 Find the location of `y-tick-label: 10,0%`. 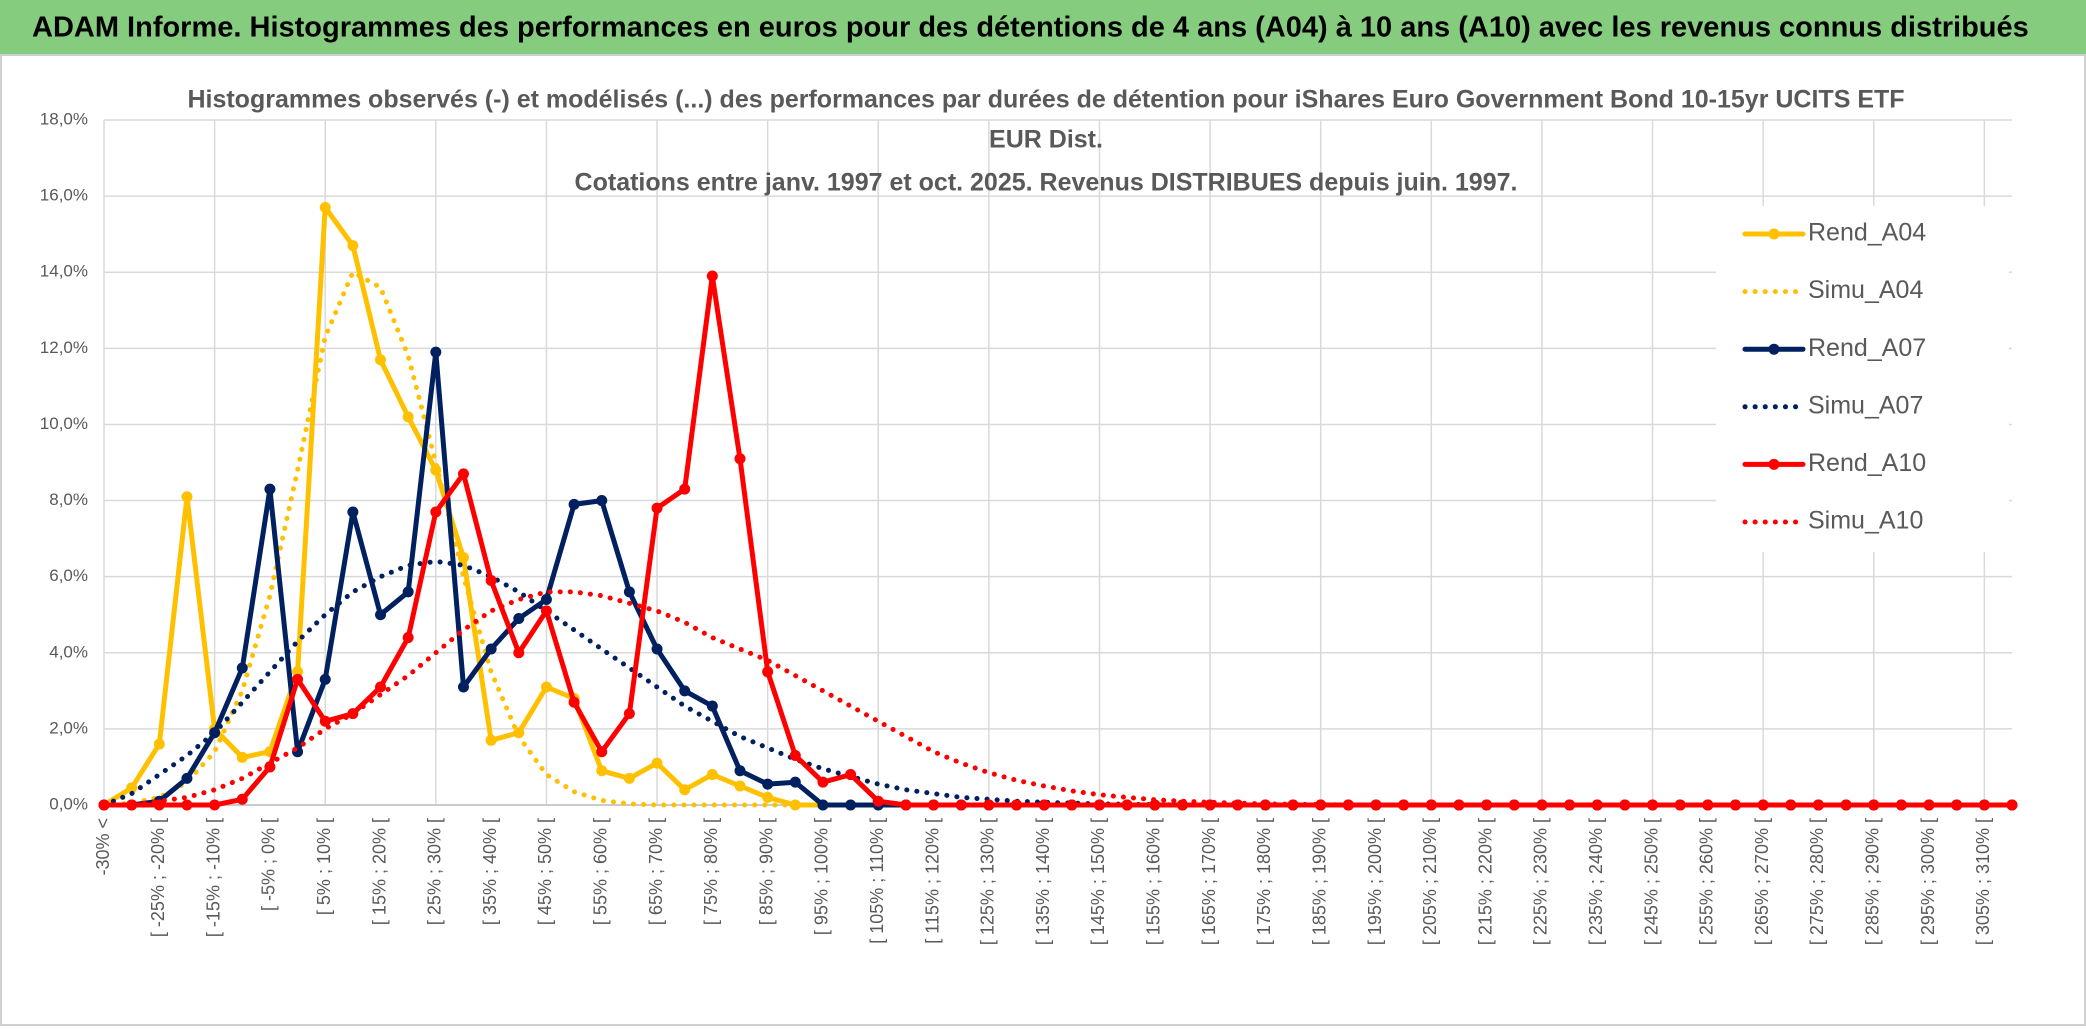

y-tick-label: 10,0% is located at coordinates (64, 423).